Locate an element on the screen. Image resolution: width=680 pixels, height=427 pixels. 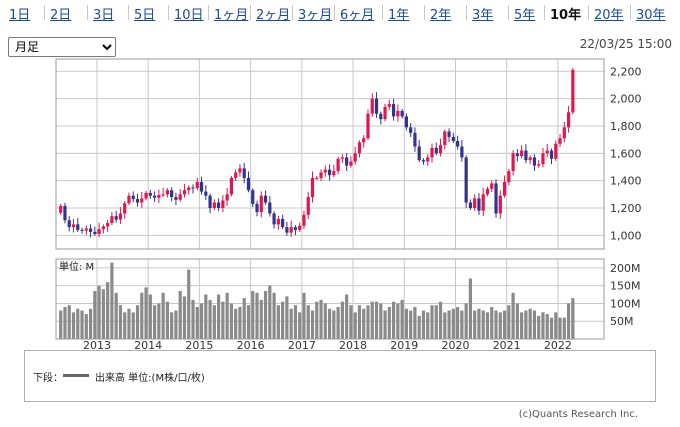
volume-legend-swatch is located at coordinates (76, 375).